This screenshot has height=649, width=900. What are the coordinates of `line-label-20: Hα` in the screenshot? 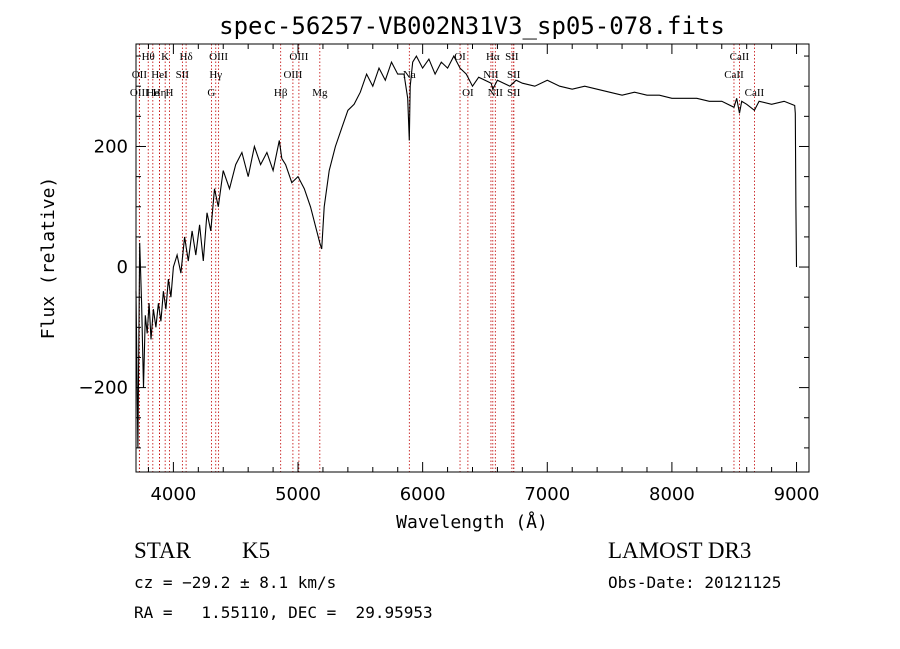 It's located at (493, 57).